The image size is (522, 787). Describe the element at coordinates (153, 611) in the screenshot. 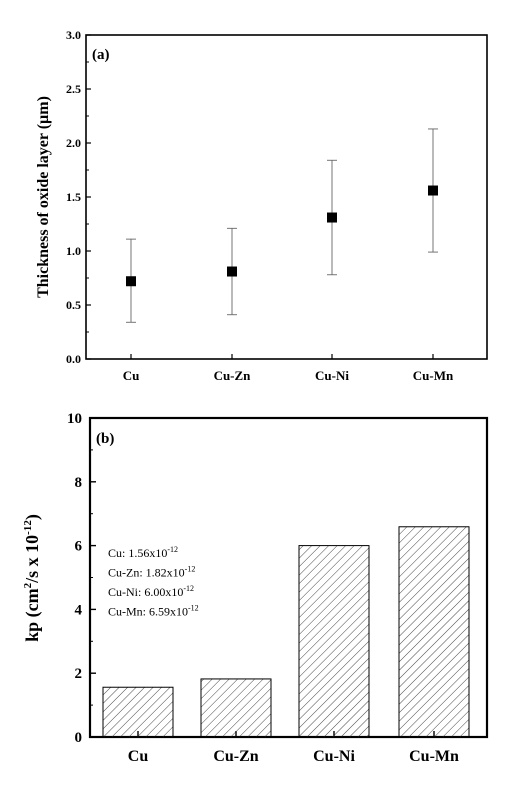

I see `value-annotation: Cu-Mn: 6.59x10-12` at that location.